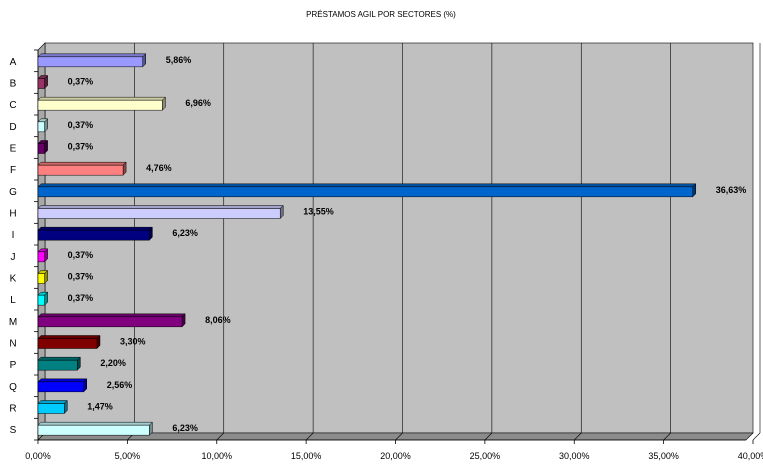  Describe the element at coordinates (128, 456) in the screenshot. I see `x-tick-label: 5,00%` at that location.